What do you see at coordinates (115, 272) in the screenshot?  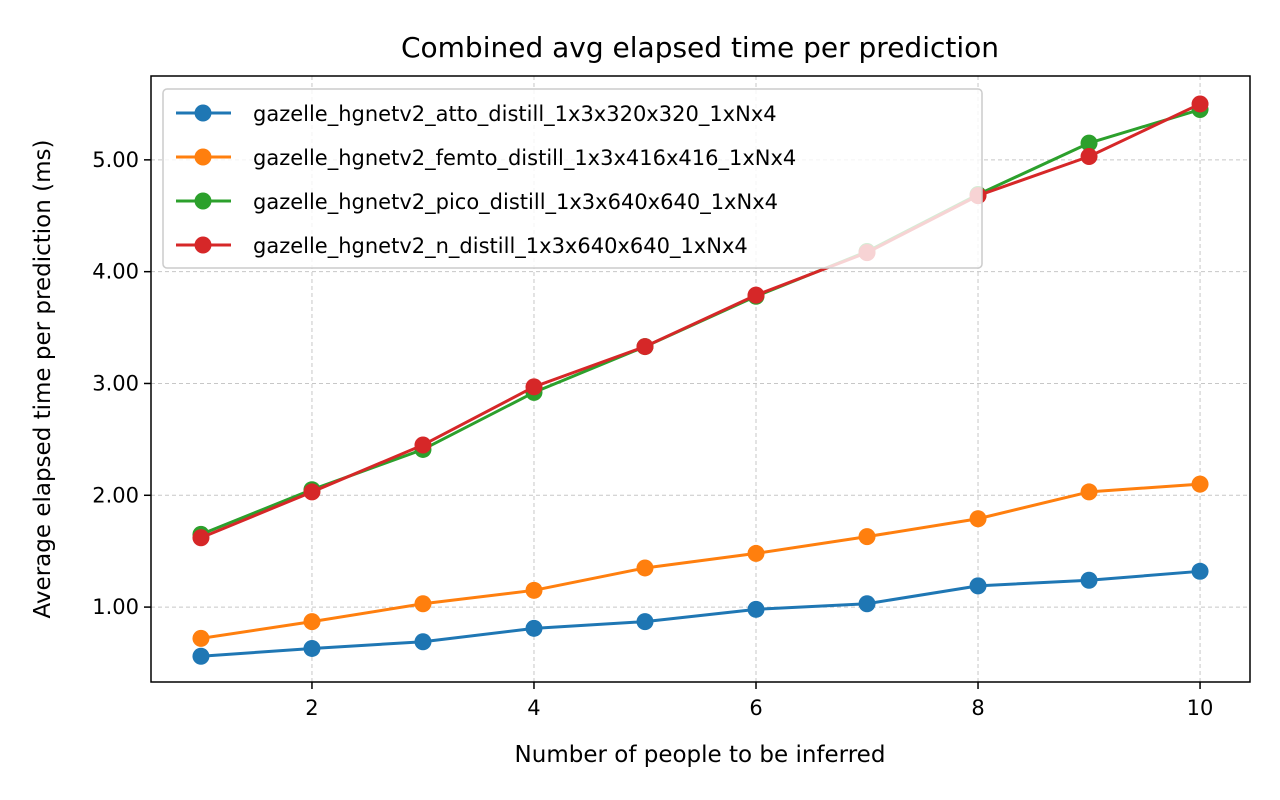 I see `y-tick-label: 4.00` at bounding box center [115, 272].